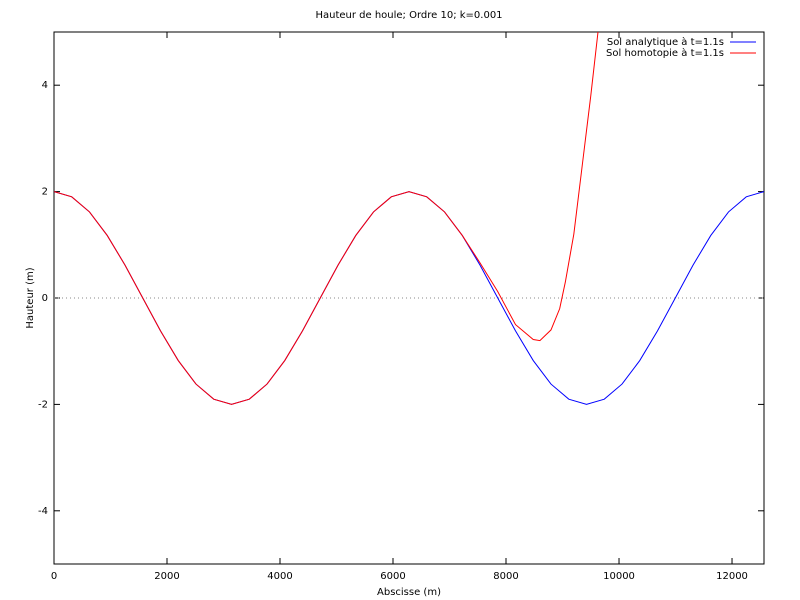 The width and height of the screenshot is (800, 600). I want to click on y-tick-label: -4, so click(43, 511).